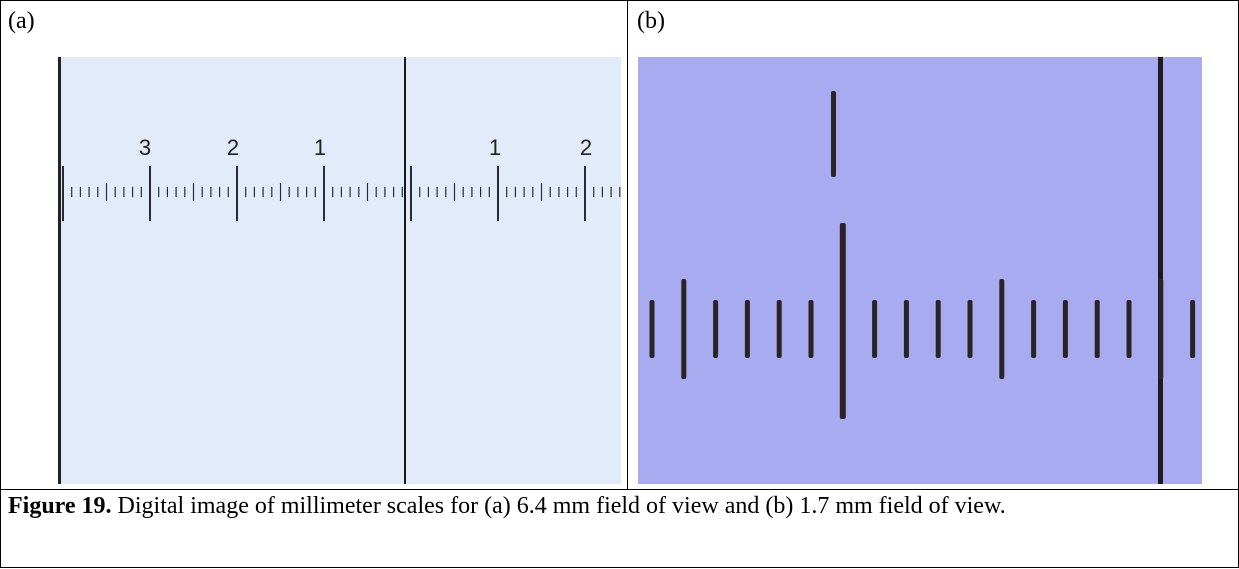  What do you see at coordinates (59, 270) in the screenshot?
I see `panel-a-left-edge` at bounding box center [59, 270].